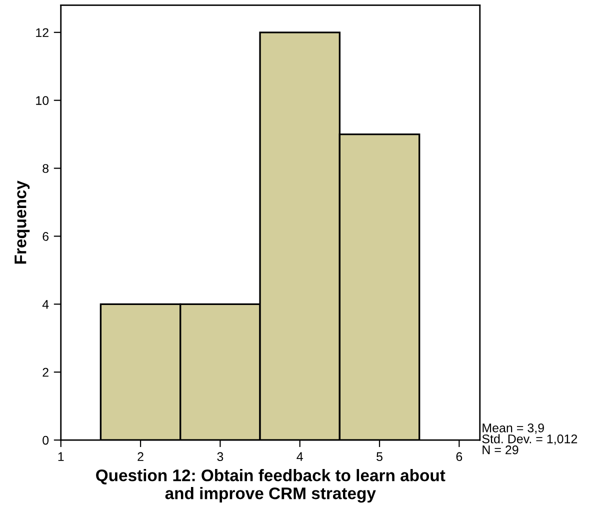  What do you see at coordinates (379, 457) in the screenshot?
I see `x-tick-label: 5` at bounding box center [379, 457].